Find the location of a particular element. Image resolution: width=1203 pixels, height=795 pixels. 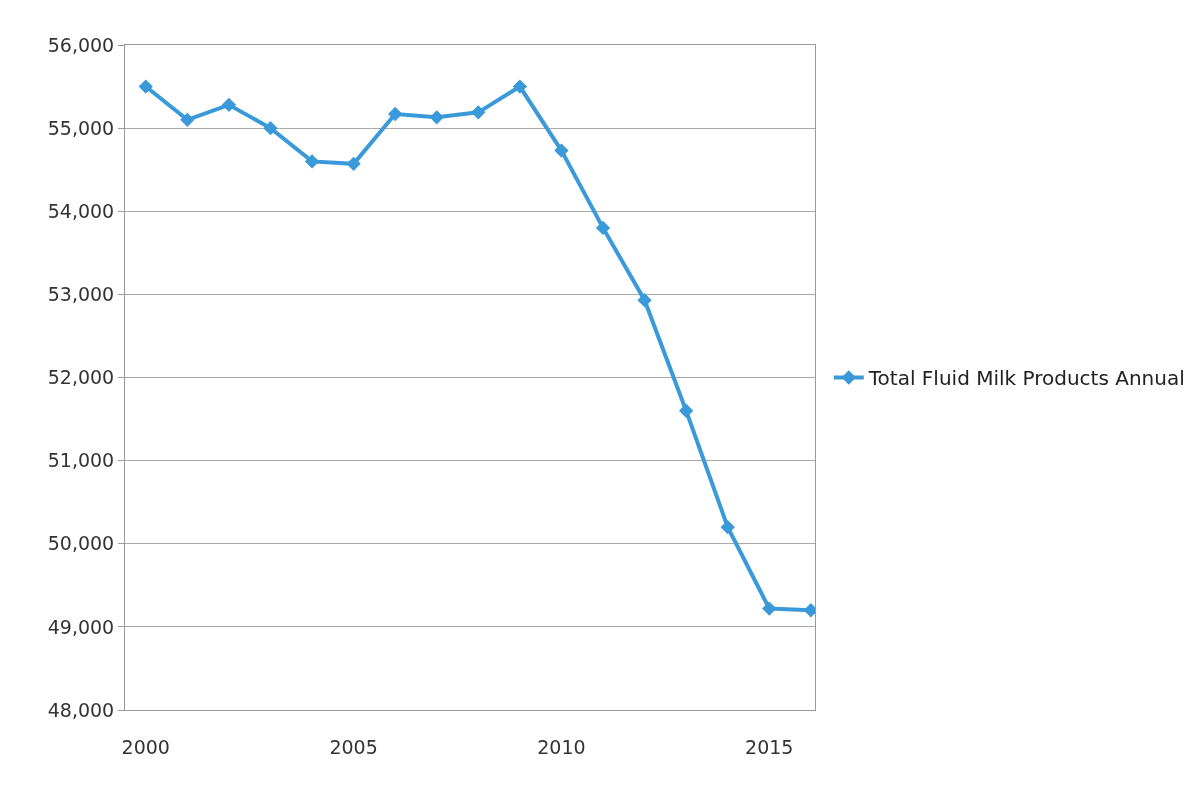

y-tick-label: 54,000 is located at coordinates (81, 210).